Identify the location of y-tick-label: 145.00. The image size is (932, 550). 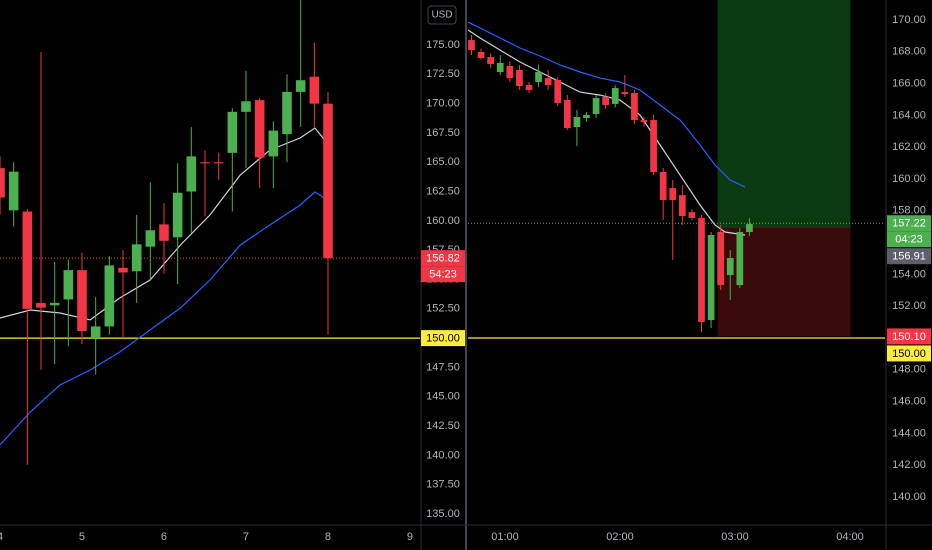
(443, 397).